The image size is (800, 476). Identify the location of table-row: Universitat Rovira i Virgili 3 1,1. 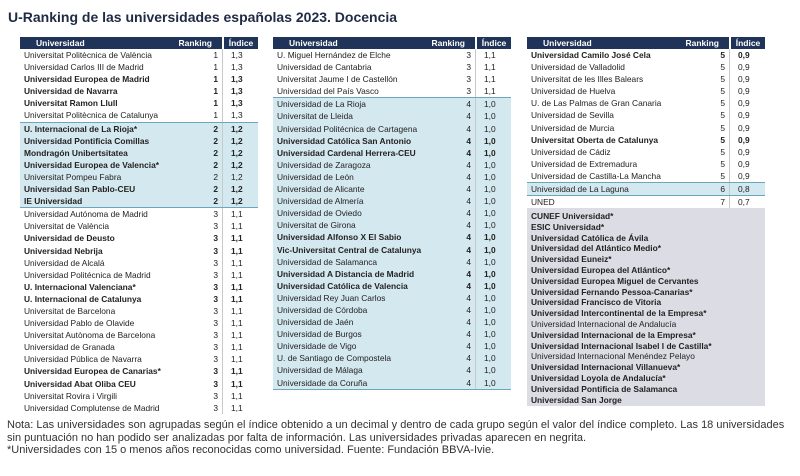
(139, 395).